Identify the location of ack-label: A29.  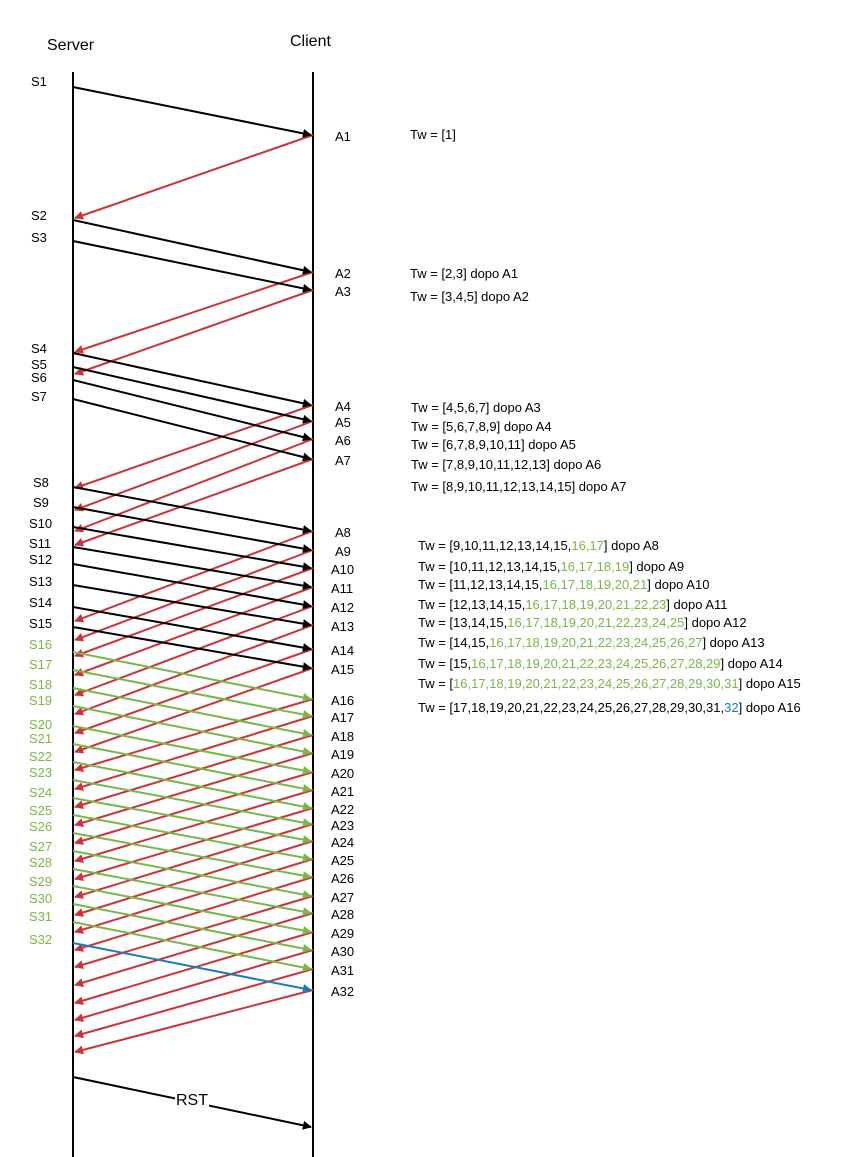
(343, 933).